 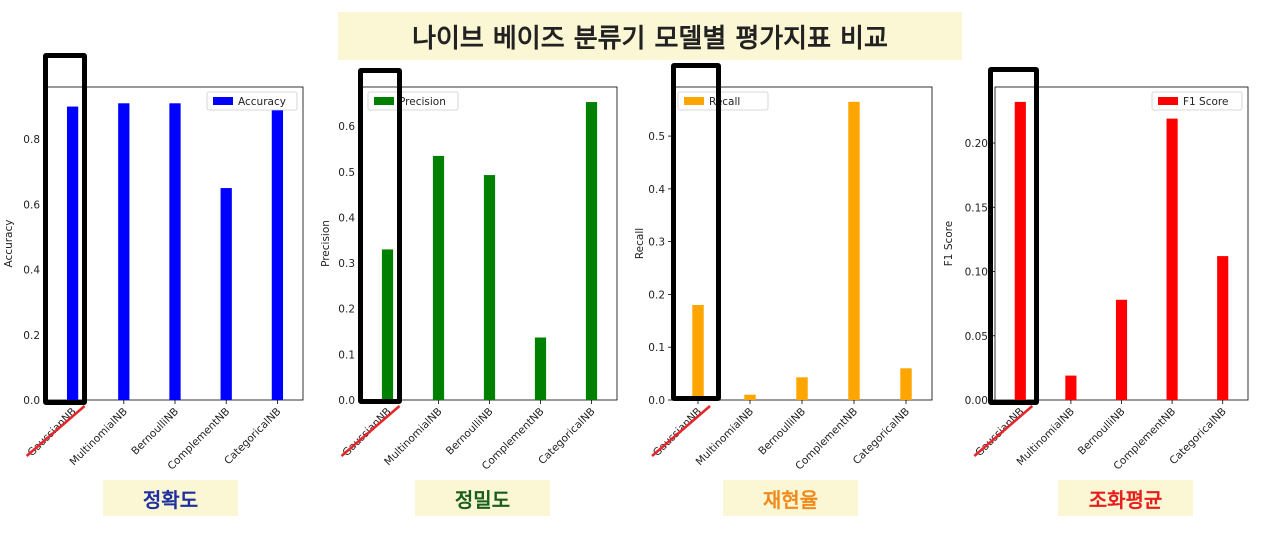 I want to click on legend: Precision, so click(x=413, y=101).